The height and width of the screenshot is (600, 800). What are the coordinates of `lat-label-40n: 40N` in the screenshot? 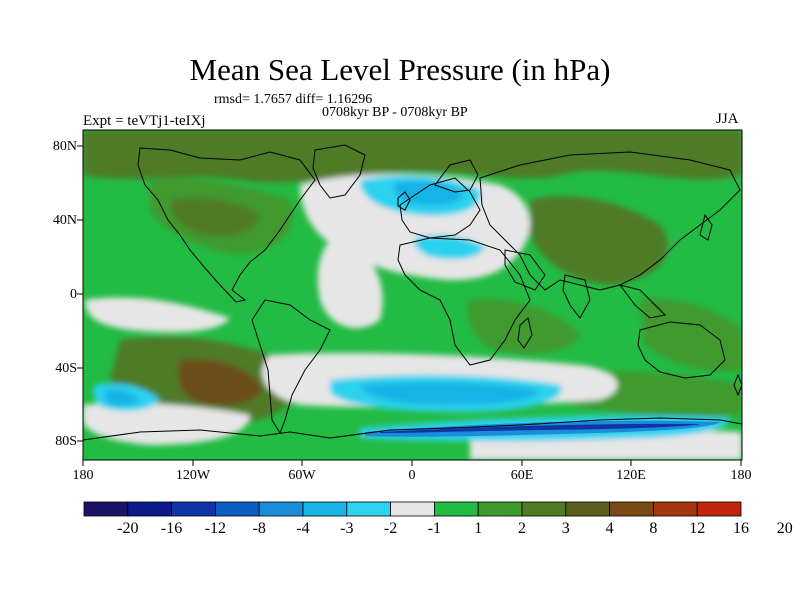 It's located at (64, 220).